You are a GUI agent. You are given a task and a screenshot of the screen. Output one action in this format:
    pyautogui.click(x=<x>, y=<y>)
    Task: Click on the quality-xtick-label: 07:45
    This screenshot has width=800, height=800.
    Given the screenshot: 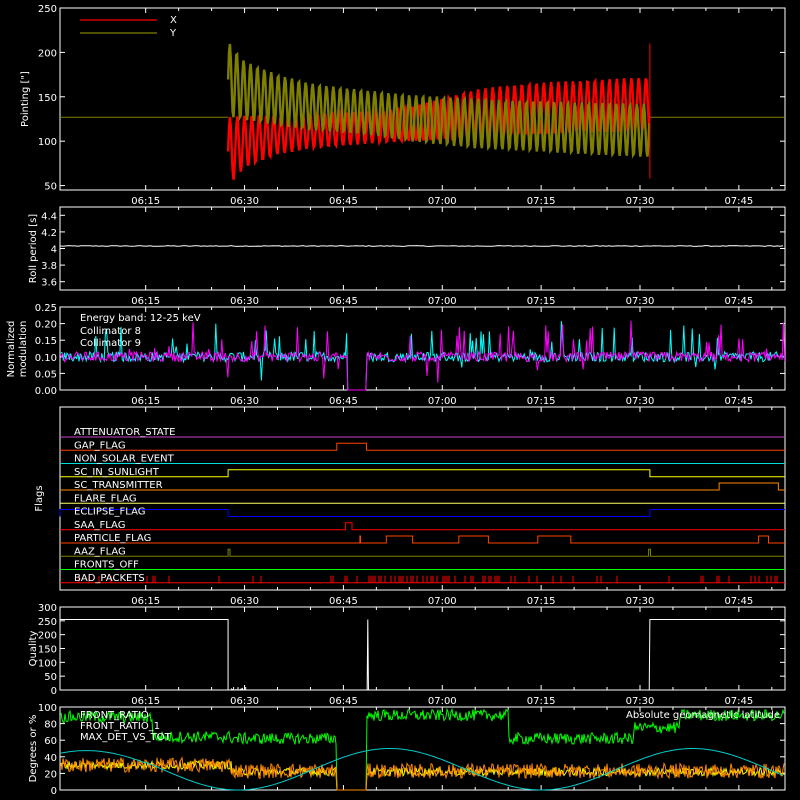 What is the action you would take?
    pyautogui.click(x=738, y=701)
    